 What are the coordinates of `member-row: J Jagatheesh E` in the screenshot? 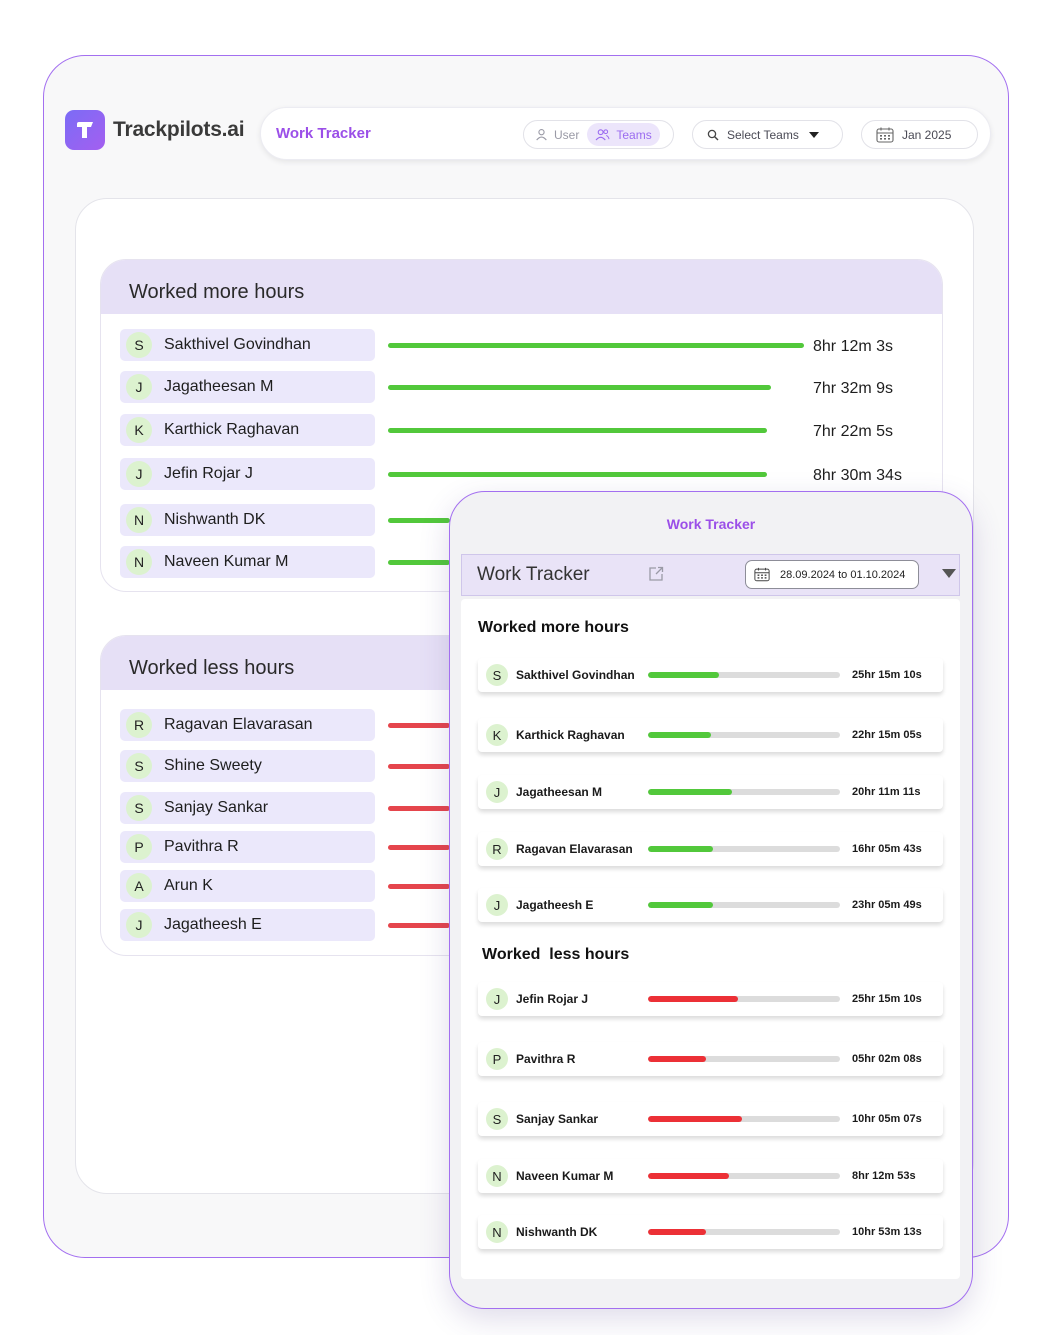 It's located at (247, 925).